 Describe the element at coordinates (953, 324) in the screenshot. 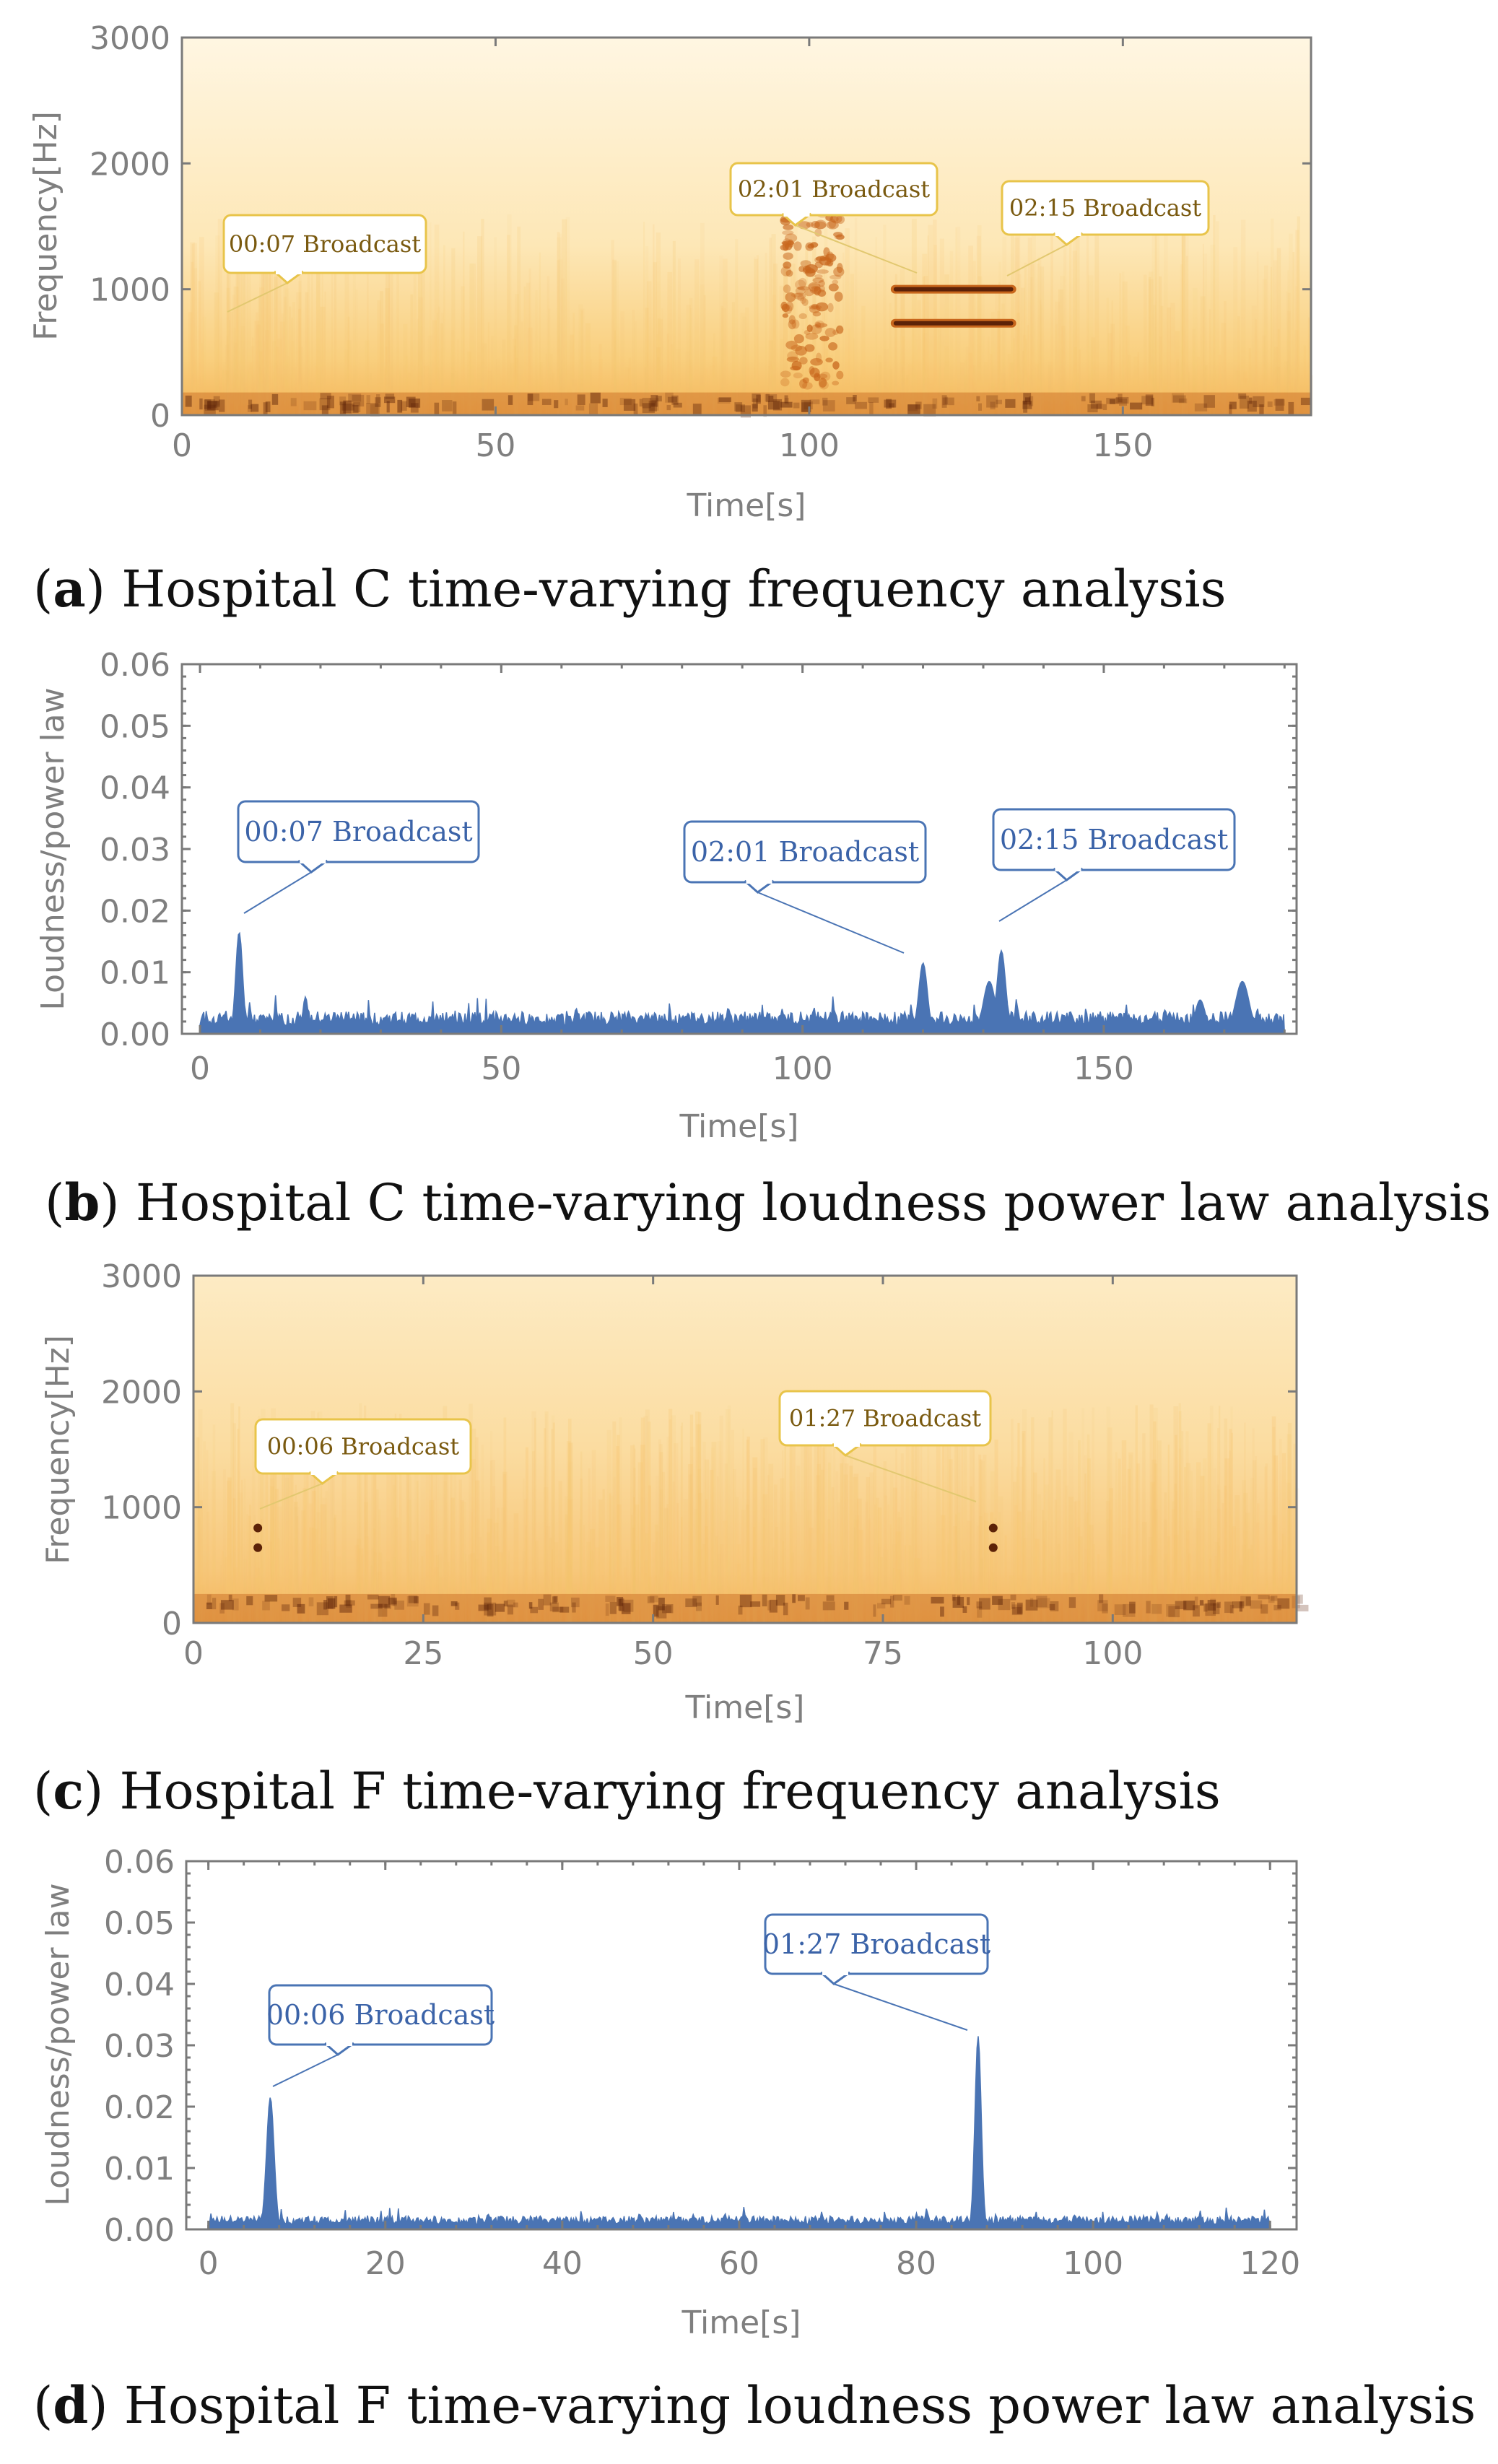

I see `tonal-line-core` at that location.